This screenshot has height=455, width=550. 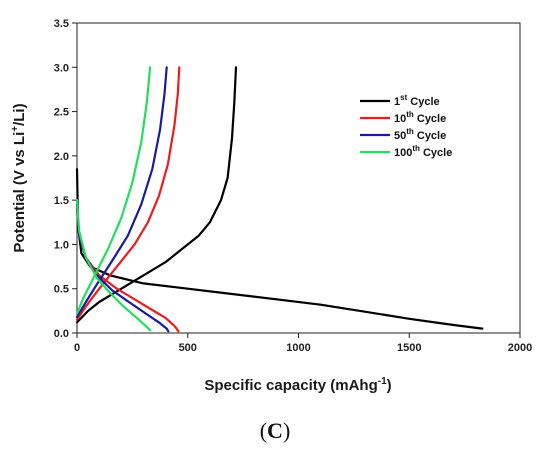 I want to click on y-tick-label: 1.5, so click(x=61, y=201).